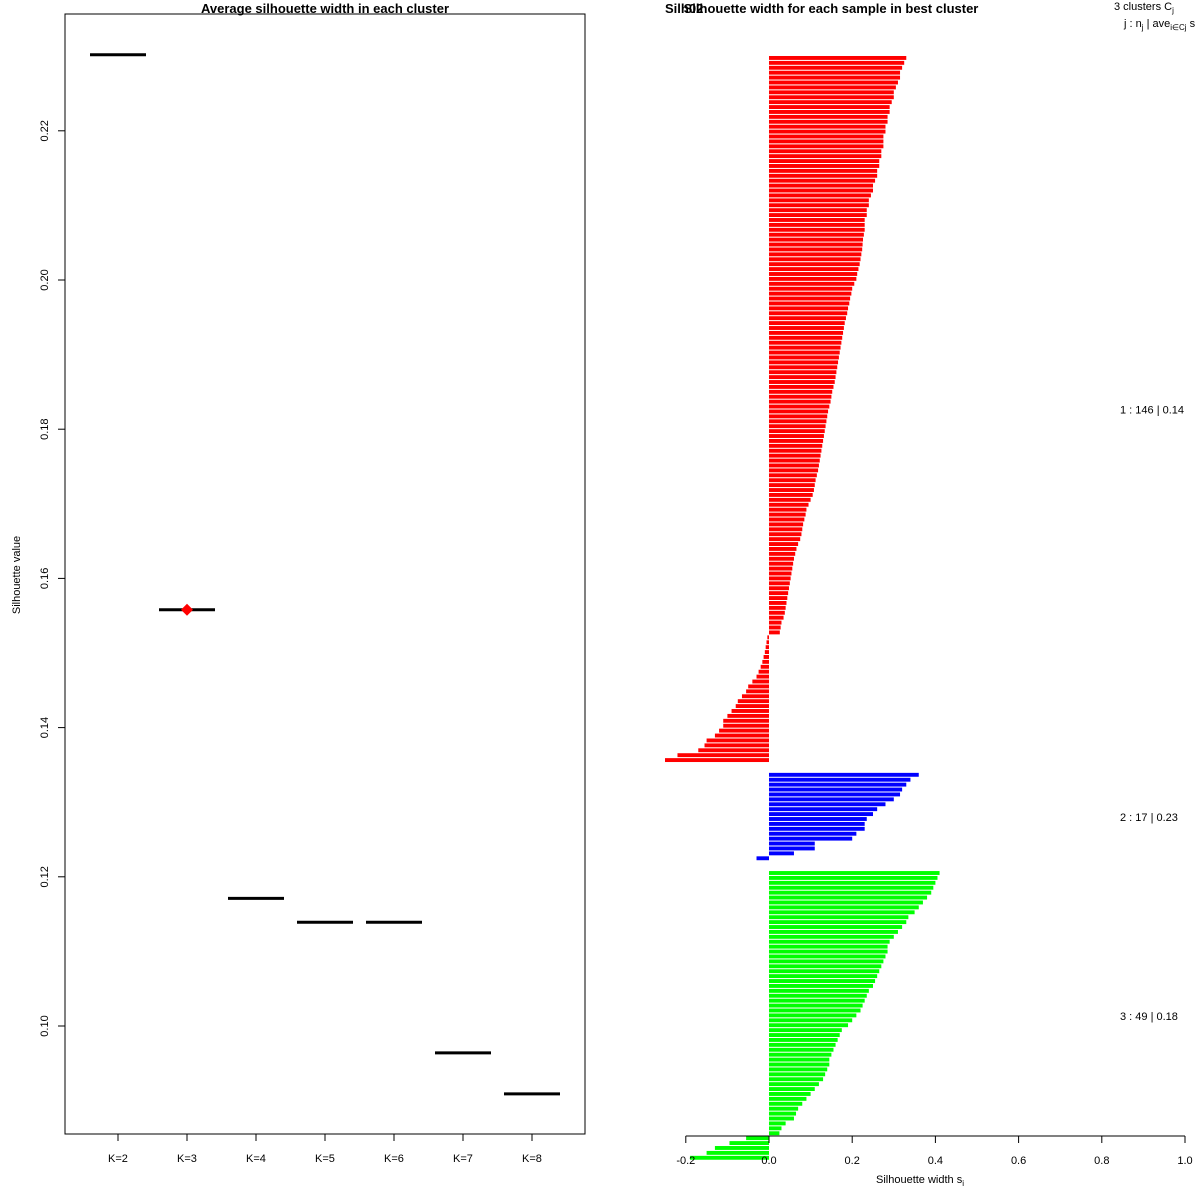 The image size is (1200, 1200). Describe the element at coordinates (935, 1161) in the screenshot. I see `right-x-tick-label: 0.4` at that location.